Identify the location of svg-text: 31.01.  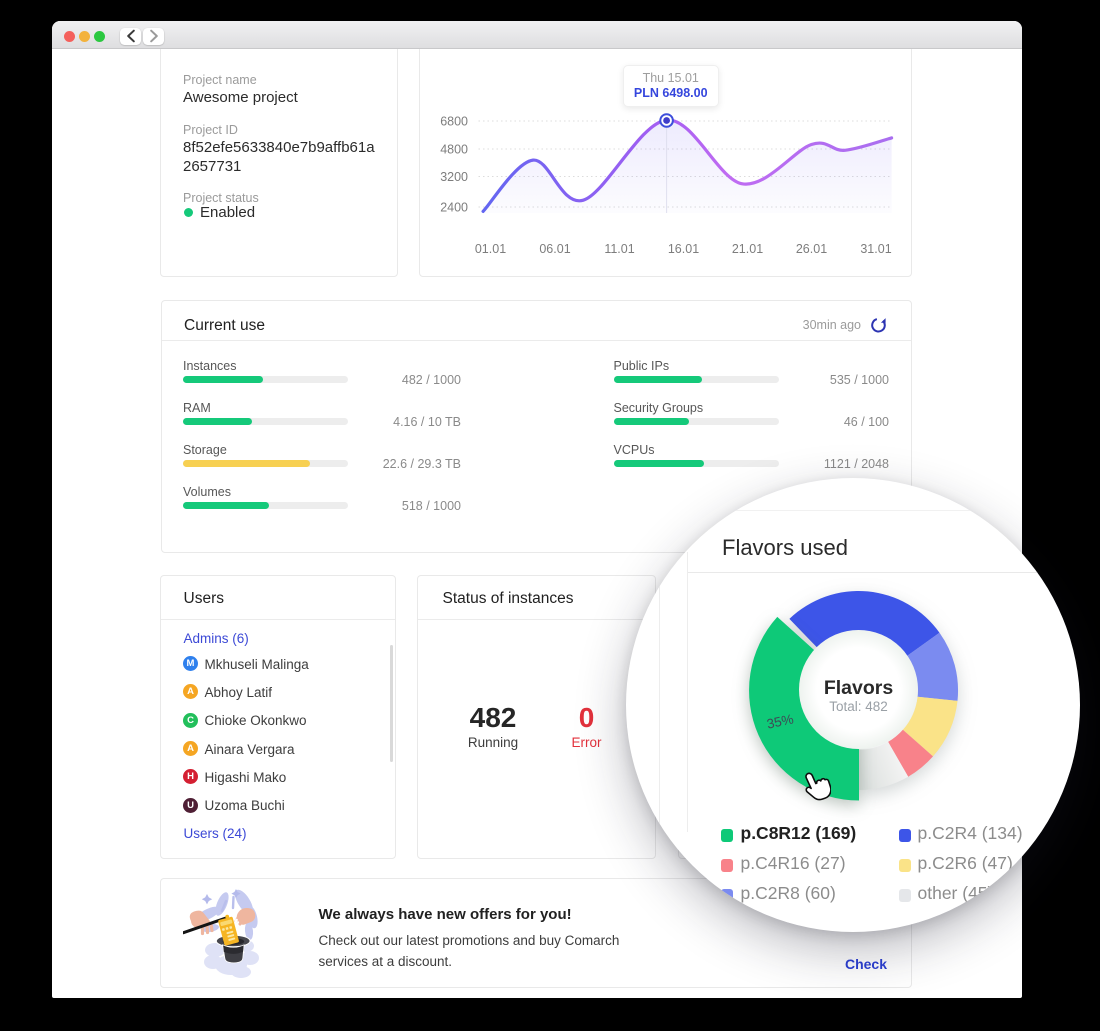
(875, 249).